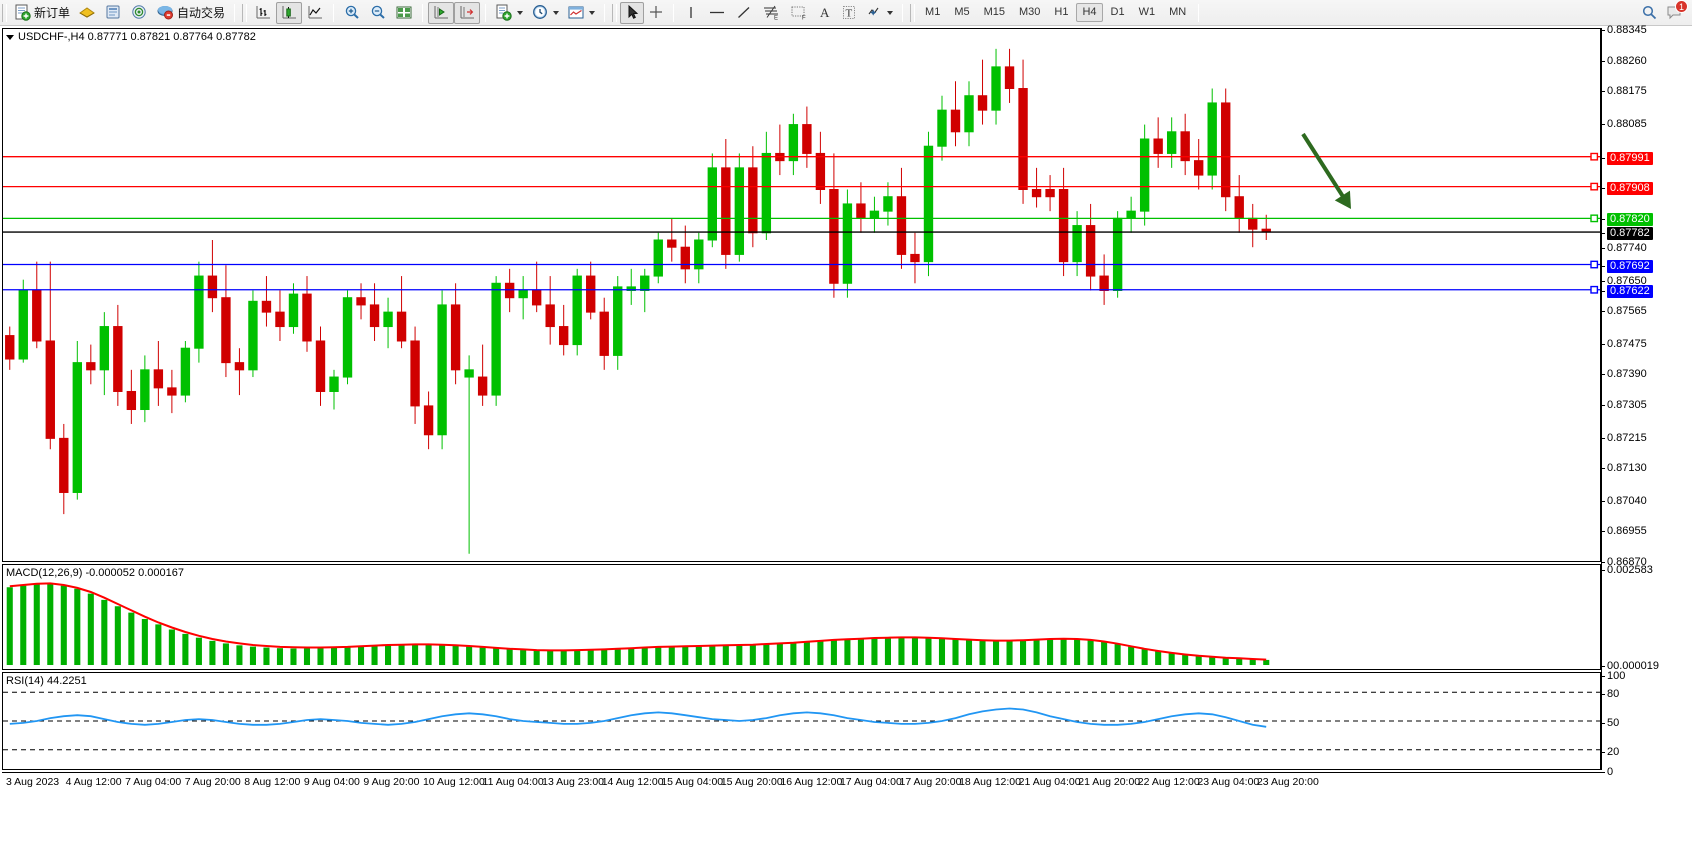 This screenshot has height=856, width=1692. Describe the element at coordinates (245, 12) in the screenshot. I see `chart-type-grip` at that location.